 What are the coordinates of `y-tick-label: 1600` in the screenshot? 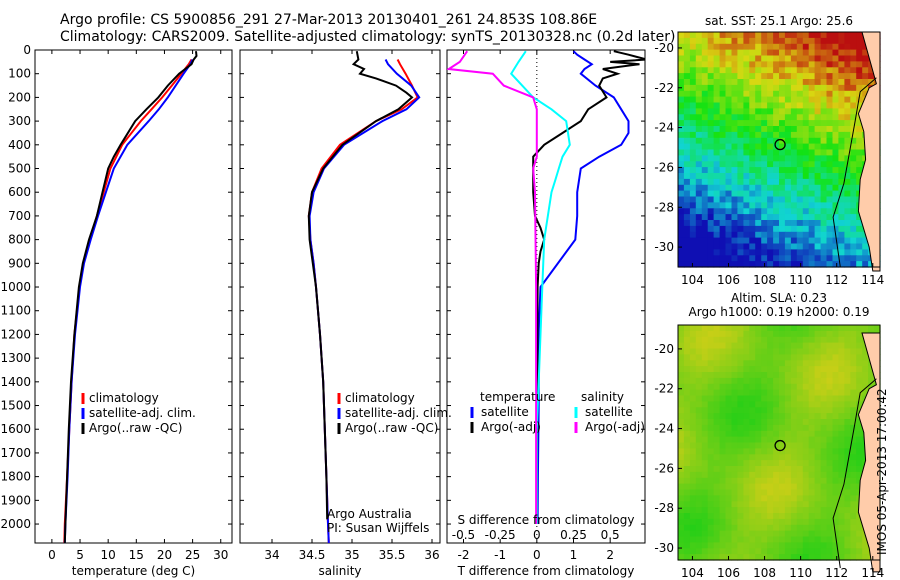 It's located at (15, 429).